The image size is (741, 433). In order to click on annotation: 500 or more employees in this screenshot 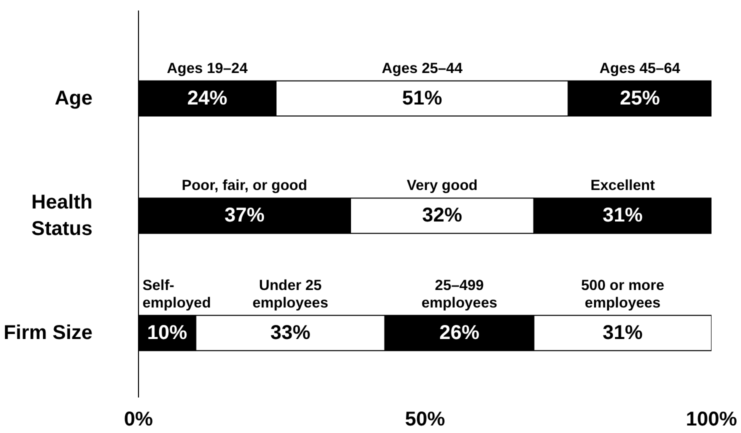, I will do `click(622, 295)`.